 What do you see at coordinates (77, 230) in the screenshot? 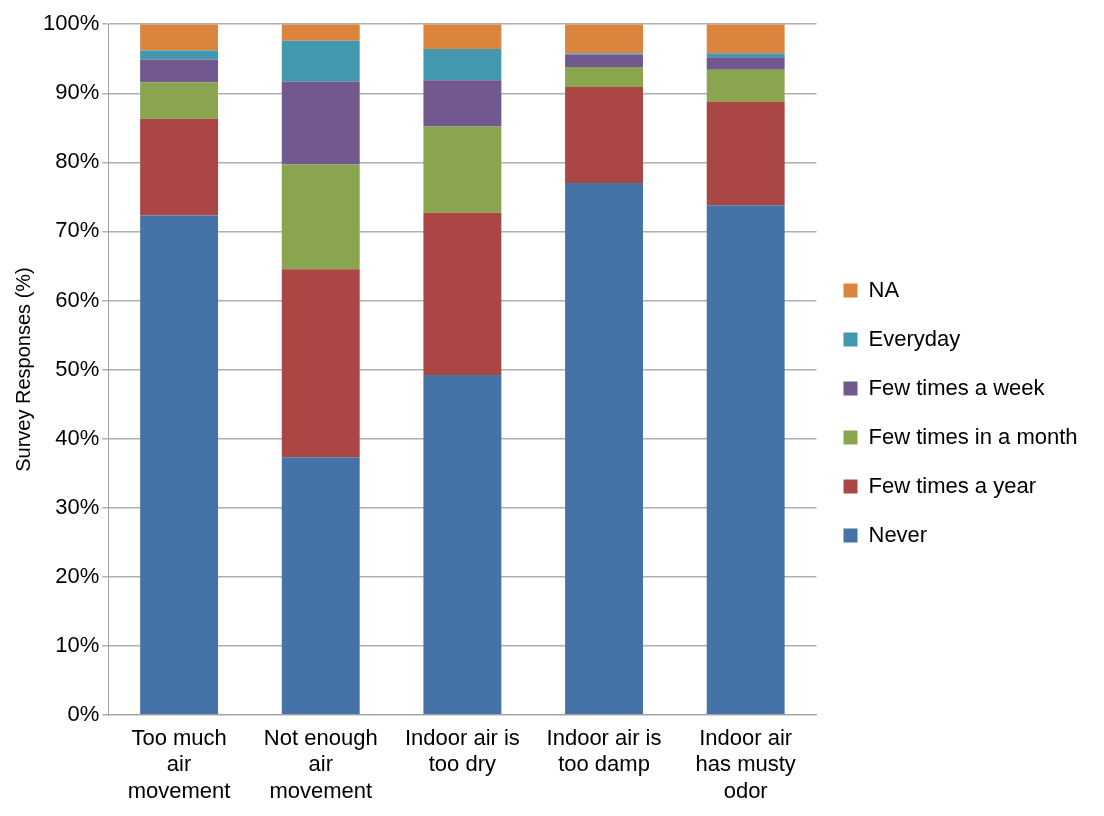
I see `y-tick-label: 70%` at bounding box center [77, 230].